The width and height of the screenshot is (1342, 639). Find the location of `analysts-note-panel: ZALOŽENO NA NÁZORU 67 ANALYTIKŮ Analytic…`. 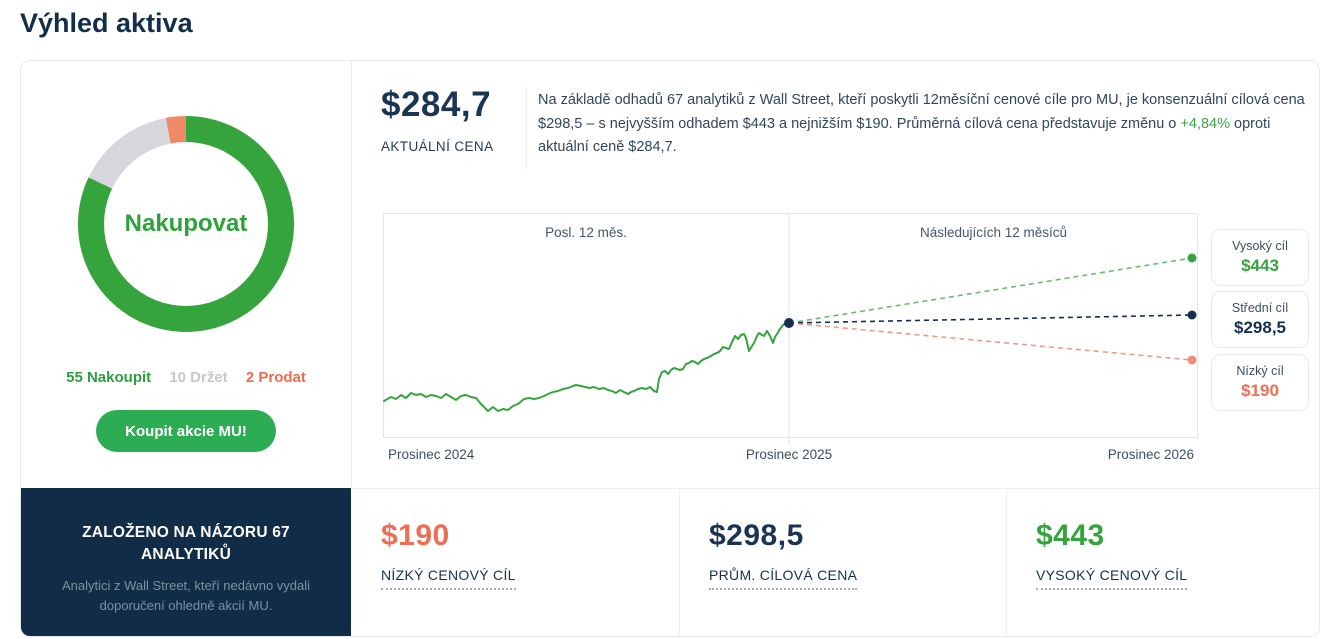

analysts-note-panel: ZALOŽENO NA NÁZORU 67 ANALYTIKŮ Analytic… is located at coordinates (186, 562).